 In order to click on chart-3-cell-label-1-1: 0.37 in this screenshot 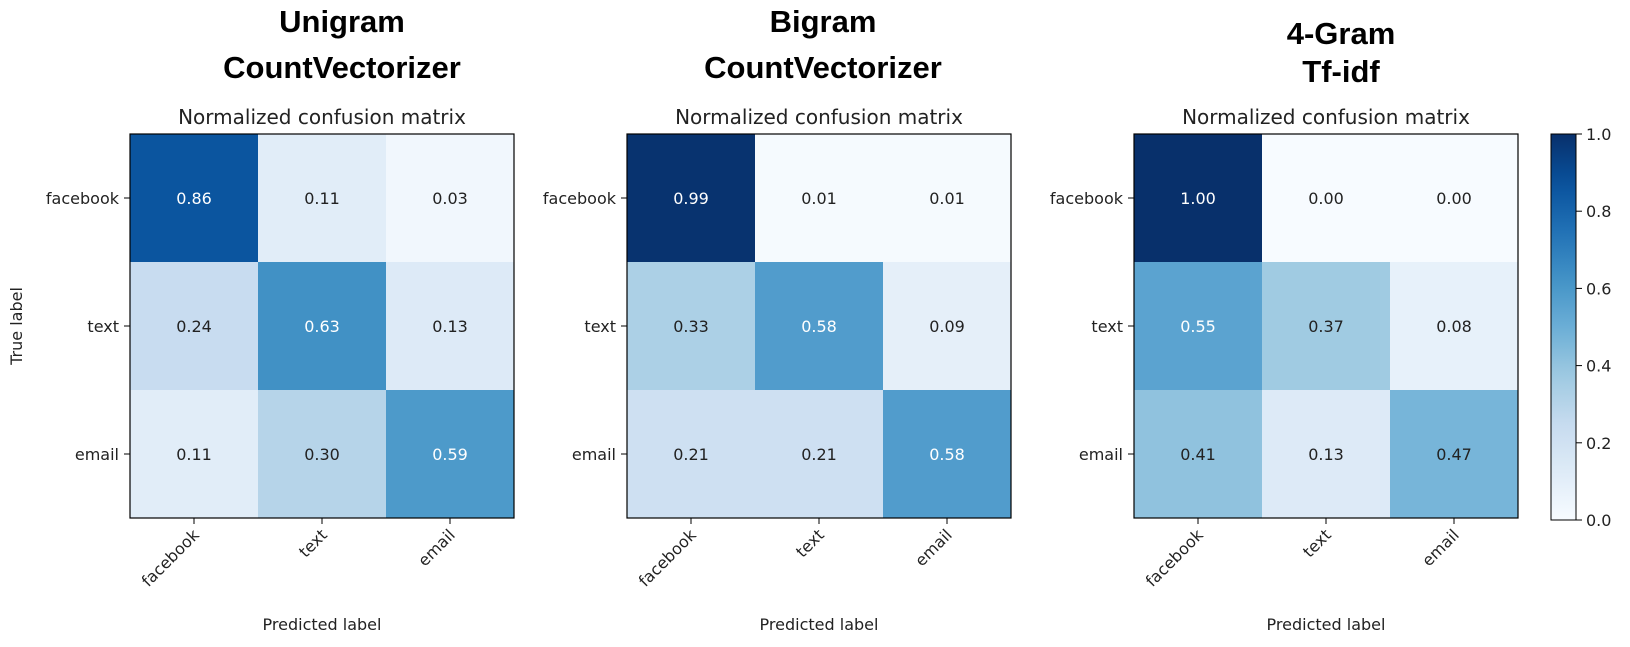, I will do `click(1326, 326)`.